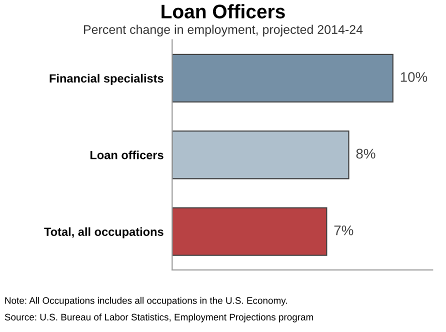  What do you see at coordinates (127, 155) in the screenshot?
I see `y-tick-label: Loan officers` at bounding box center [127, 155].